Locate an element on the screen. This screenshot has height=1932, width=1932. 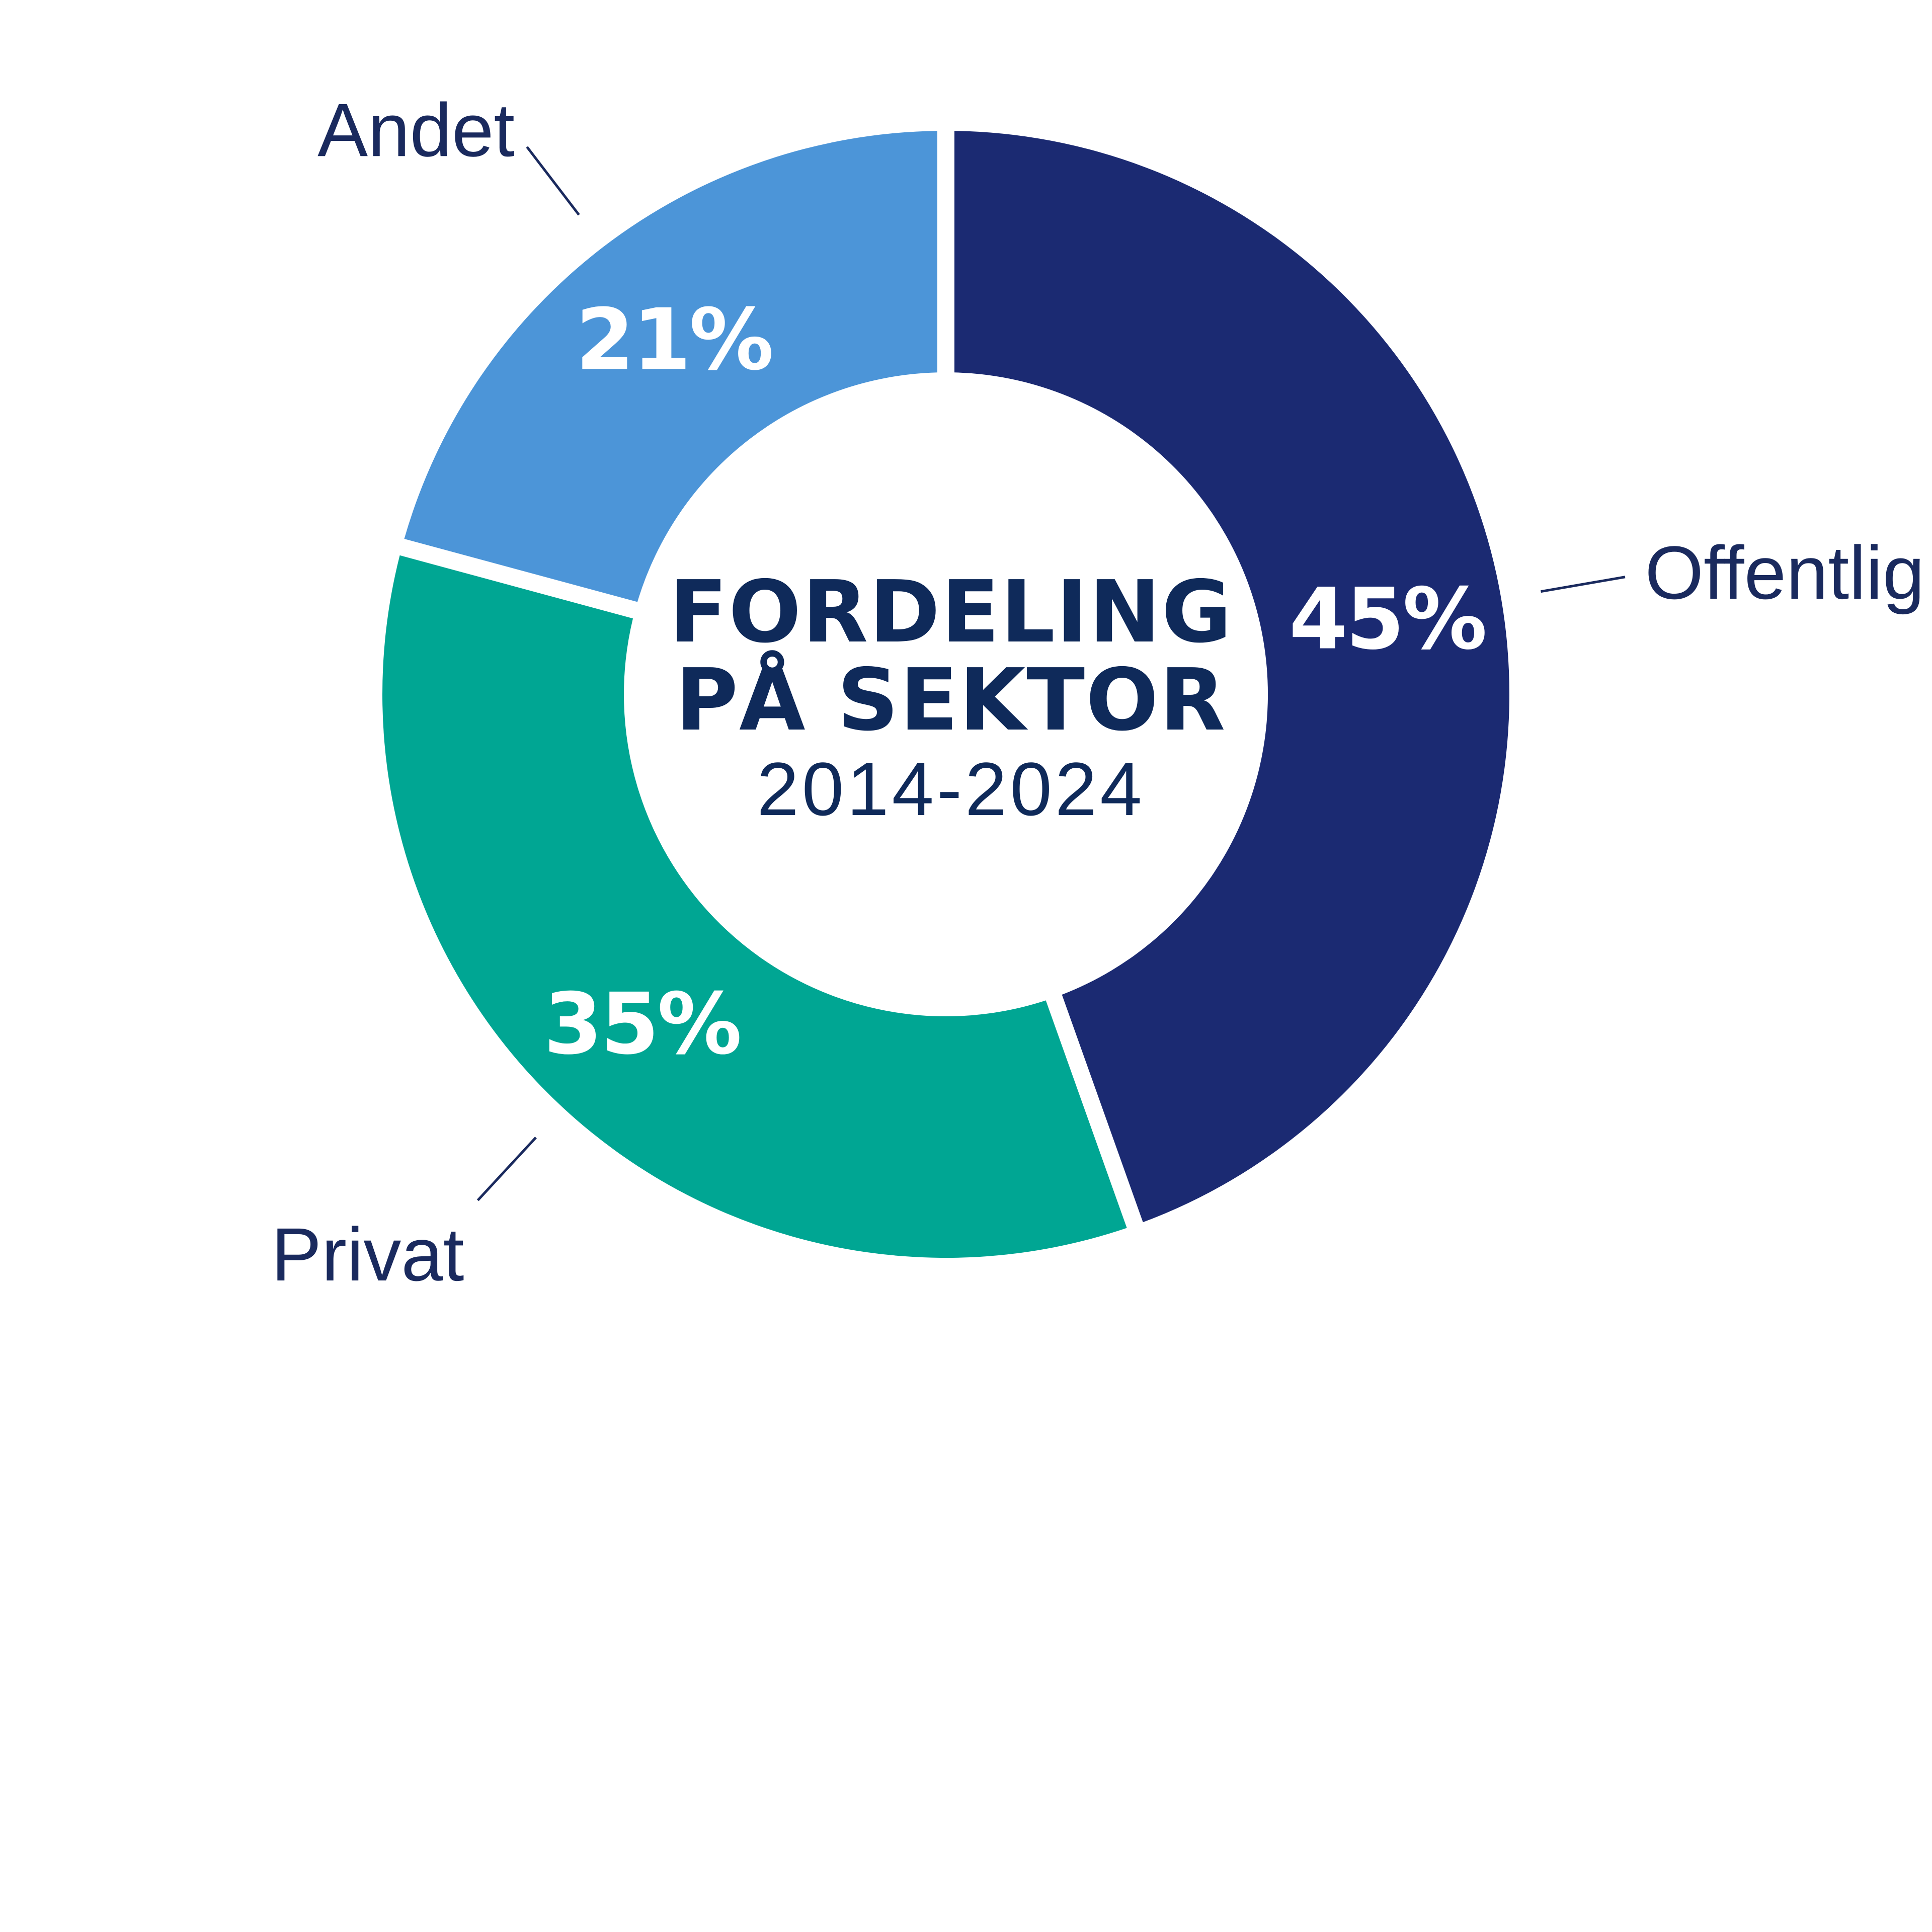
value-label-offentlig: 45% is located at coordinates (1387, 619).